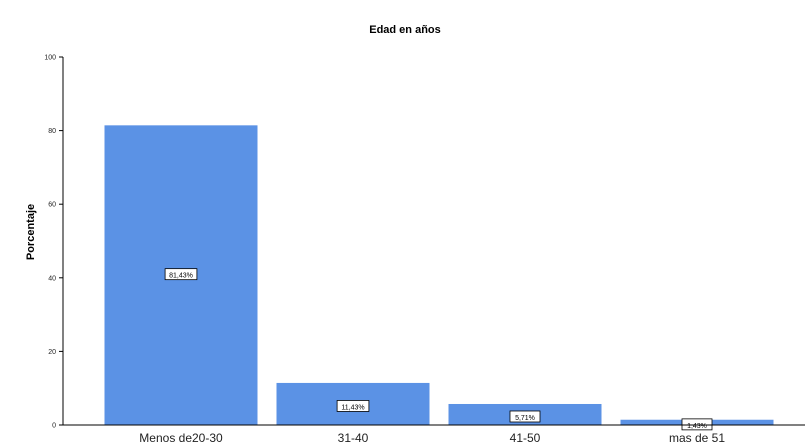 Image resolution: width=810 pixels, height=447 pixels. What do you see at coordinates (52, 352) in the screenshot?
I see `y-tick-label: 20` at bounding box center [52, 352].